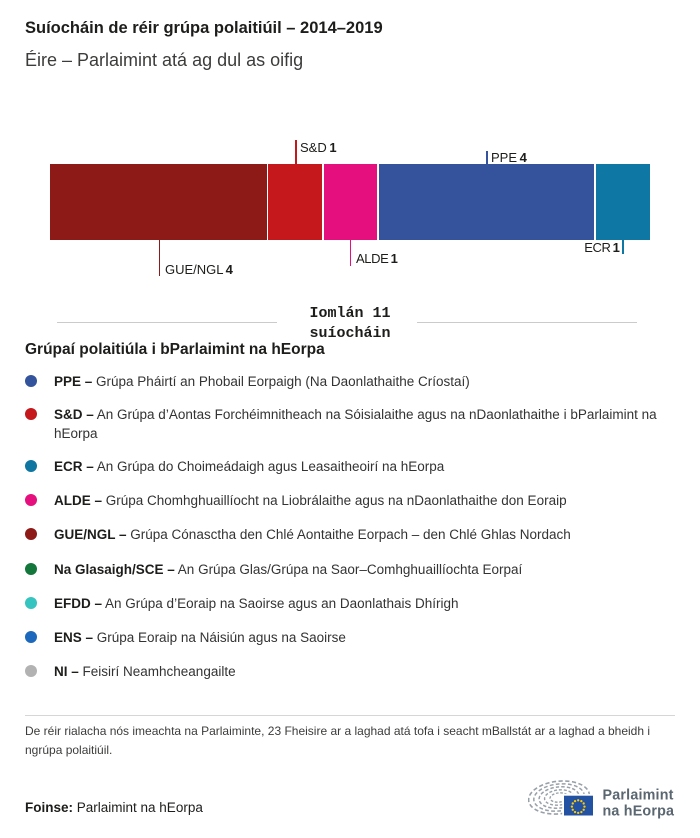 This screenshot has height=838, width=700. Describe the element at coordinates (639, 811) in the screenshot. I see `svg-text: na hEorpa` at that location.